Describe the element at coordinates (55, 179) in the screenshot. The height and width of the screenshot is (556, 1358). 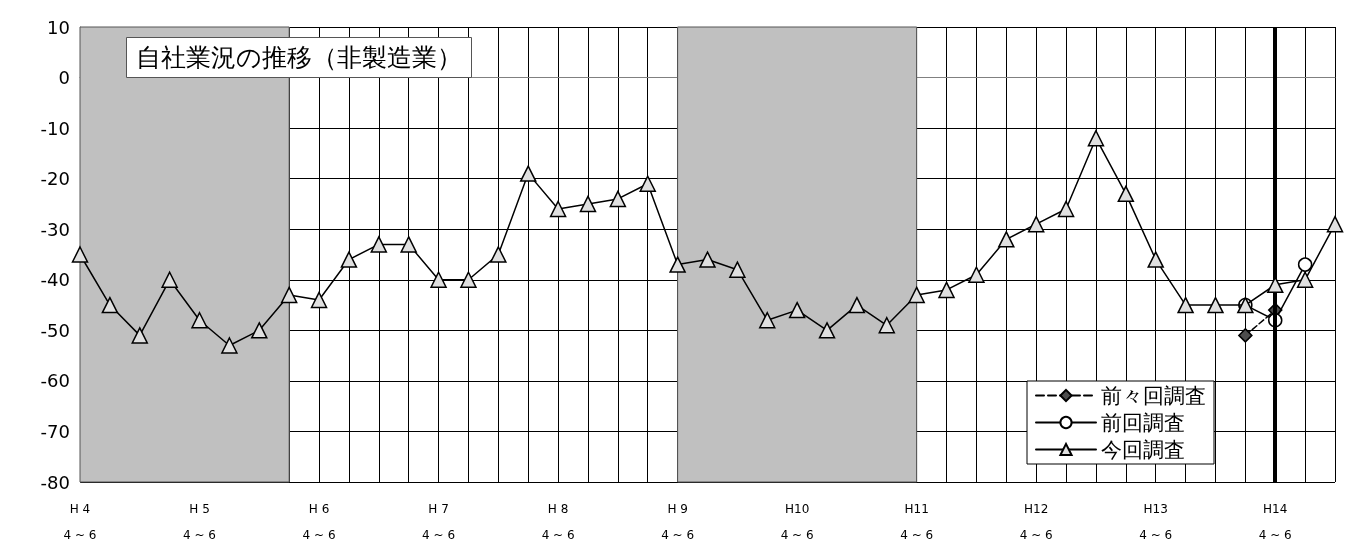
I see `y-tick-label: -20` at that location.